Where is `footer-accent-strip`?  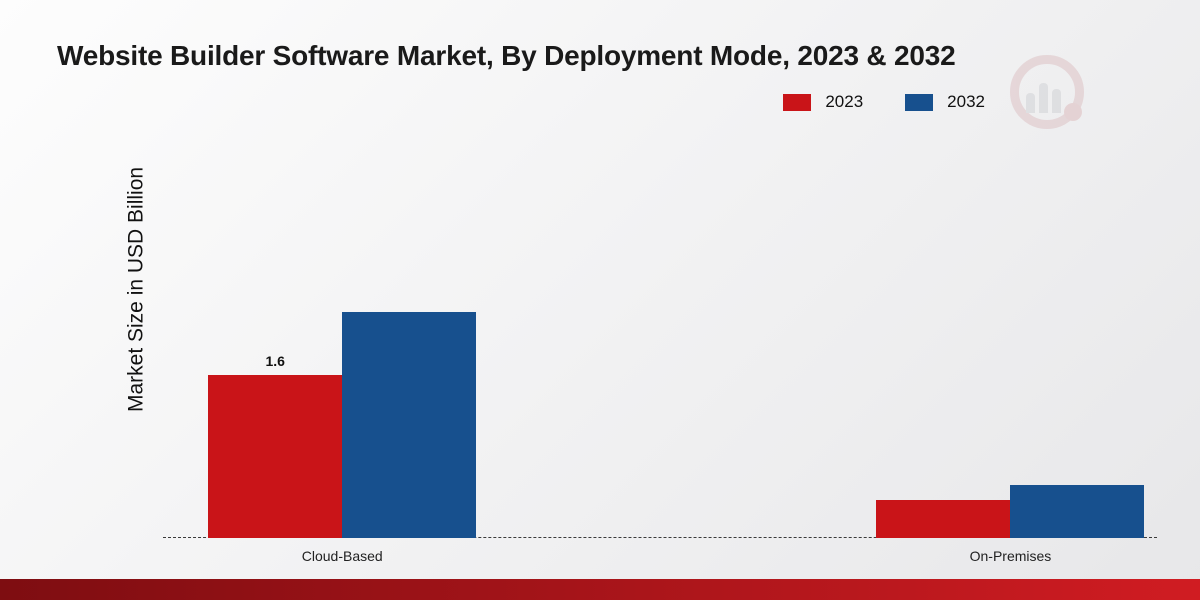 footer-accent-strip is located at coordinates (600, 589).